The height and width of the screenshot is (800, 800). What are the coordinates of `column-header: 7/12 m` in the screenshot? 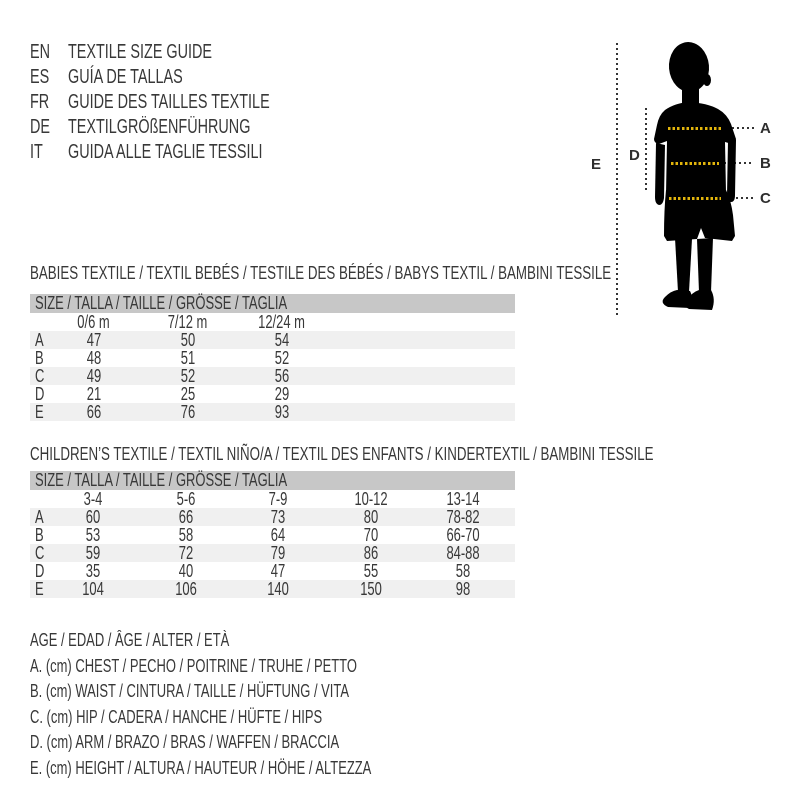 It's located at (188, 322).